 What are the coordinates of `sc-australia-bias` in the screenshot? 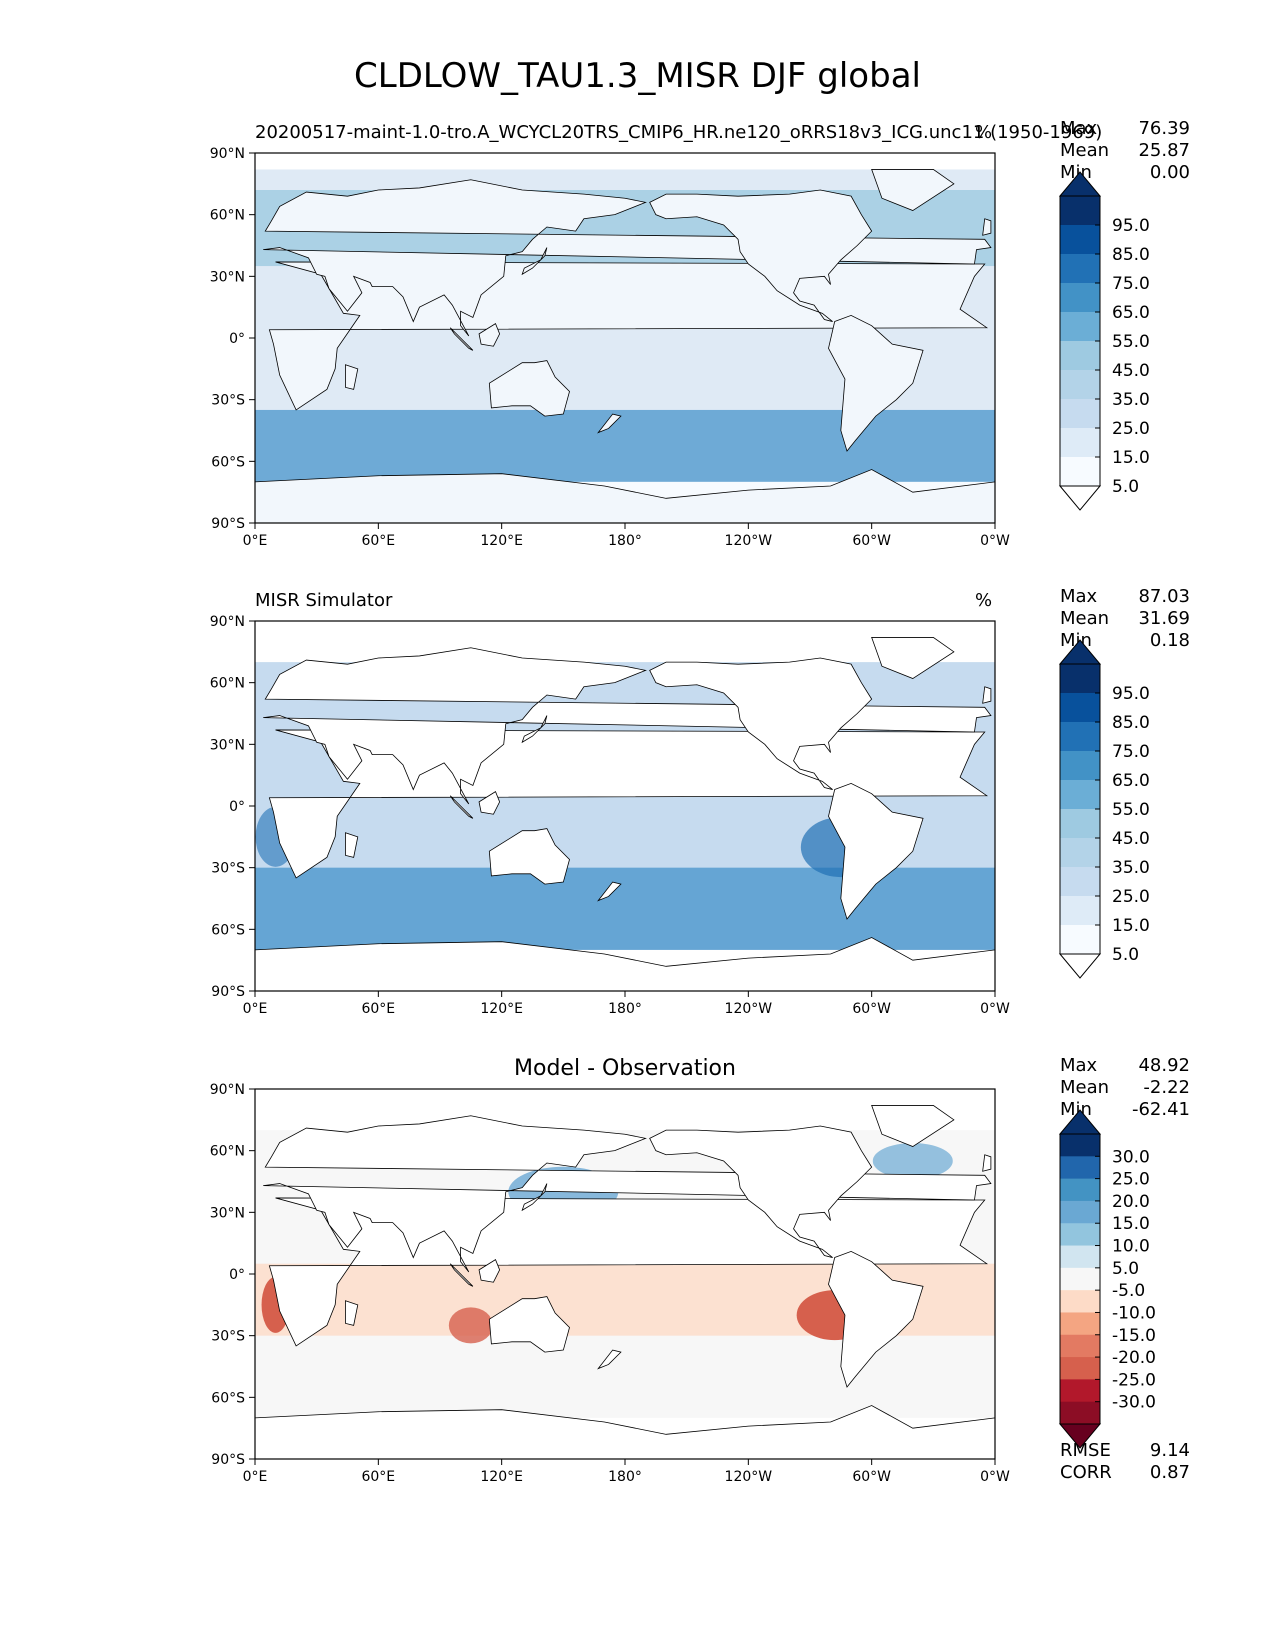 It's located at (470, 1325).